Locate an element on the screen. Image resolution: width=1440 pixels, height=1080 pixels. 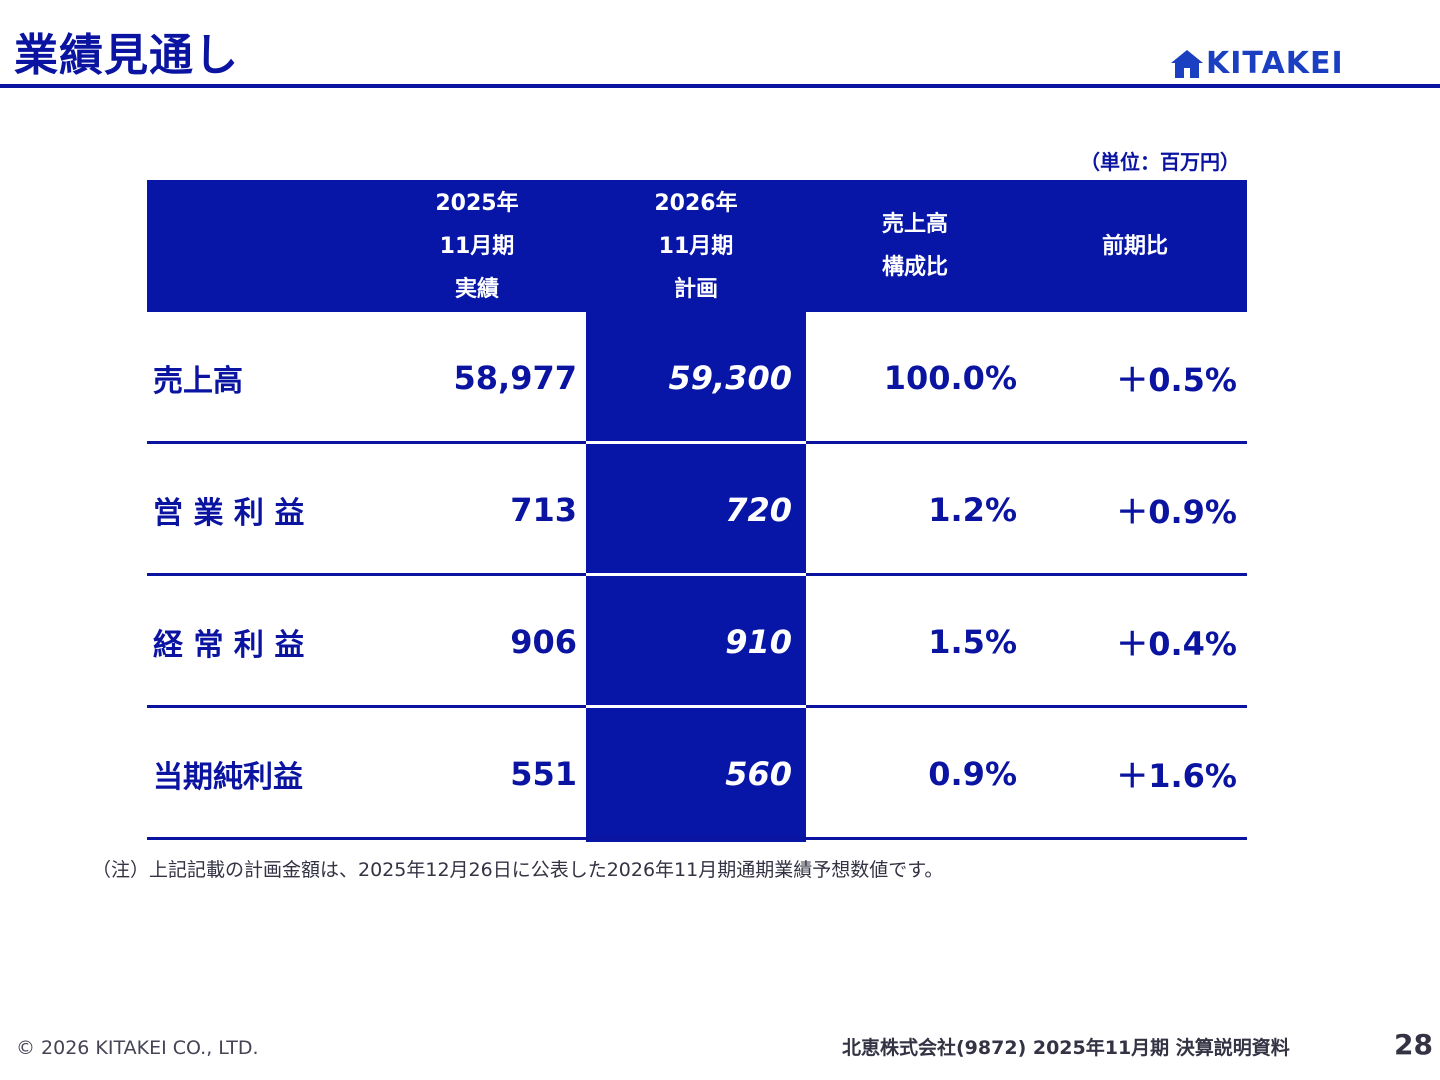
yoy-value: ＋0.5% is located at coordinates (1176, 380).